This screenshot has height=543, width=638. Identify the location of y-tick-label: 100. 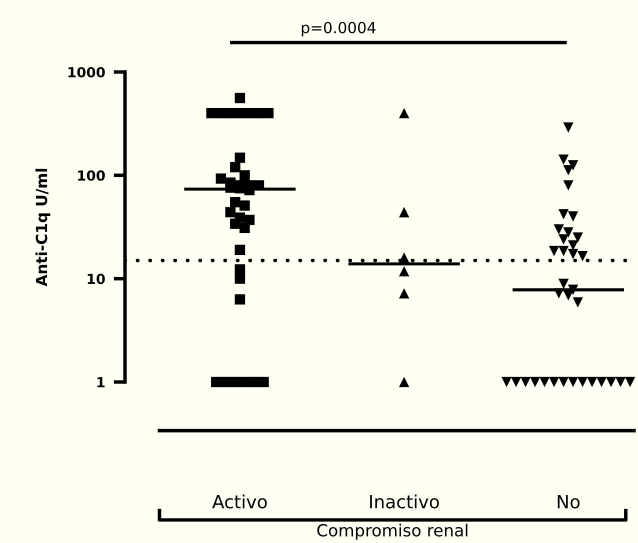
(91, 175).